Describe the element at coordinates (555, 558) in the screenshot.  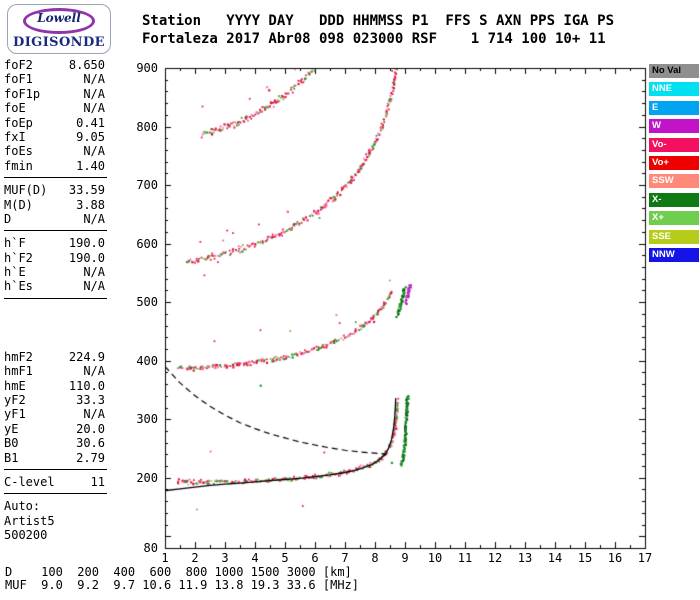
I see `x-tick-label: 14` at that location.